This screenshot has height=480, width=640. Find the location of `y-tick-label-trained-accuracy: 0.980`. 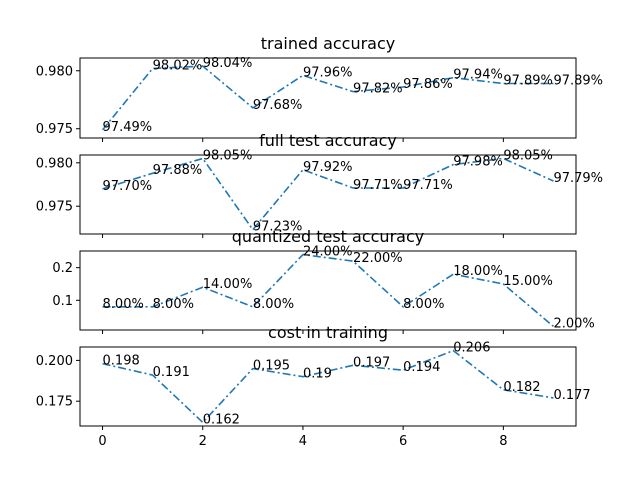

y-tick-label-trained-accuracy: 0.980 is located at coordinates (54, 71).